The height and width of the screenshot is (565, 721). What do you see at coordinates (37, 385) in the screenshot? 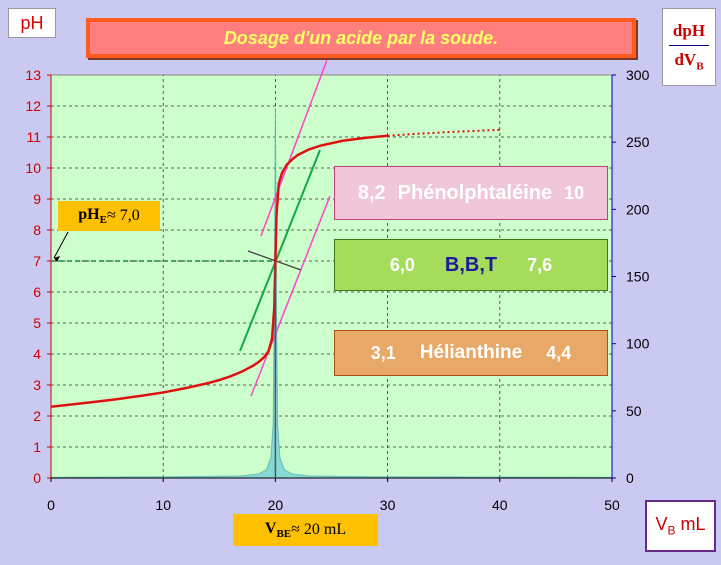
I see `y-tick-label: 3` at bounding box center [37, 385].